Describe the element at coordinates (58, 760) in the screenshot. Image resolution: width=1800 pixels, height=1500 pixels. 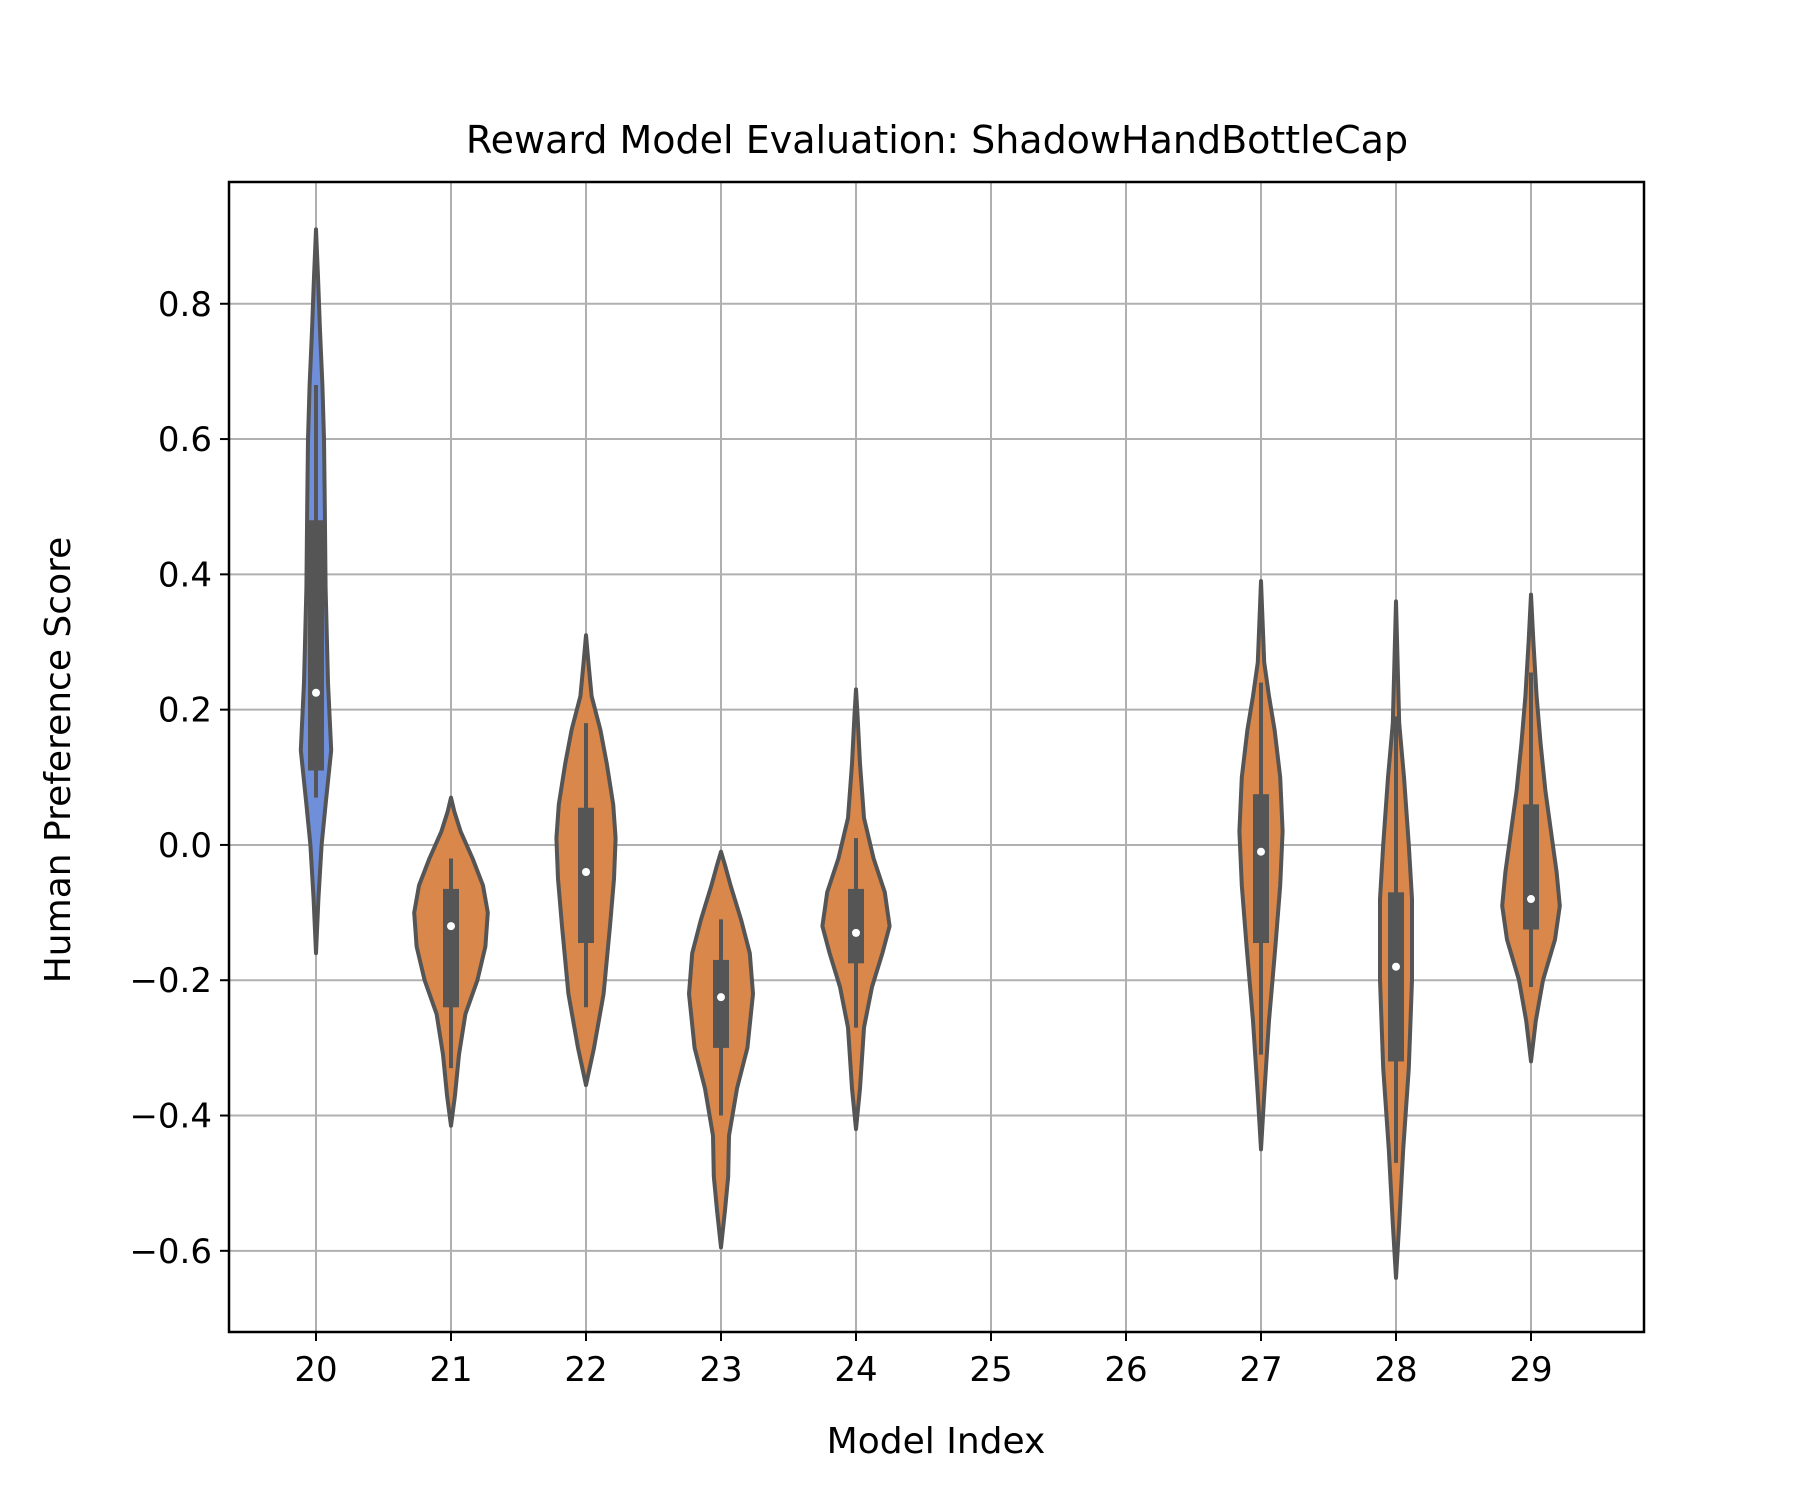
I see `y-axis-label: Human Preference Score` at that location.